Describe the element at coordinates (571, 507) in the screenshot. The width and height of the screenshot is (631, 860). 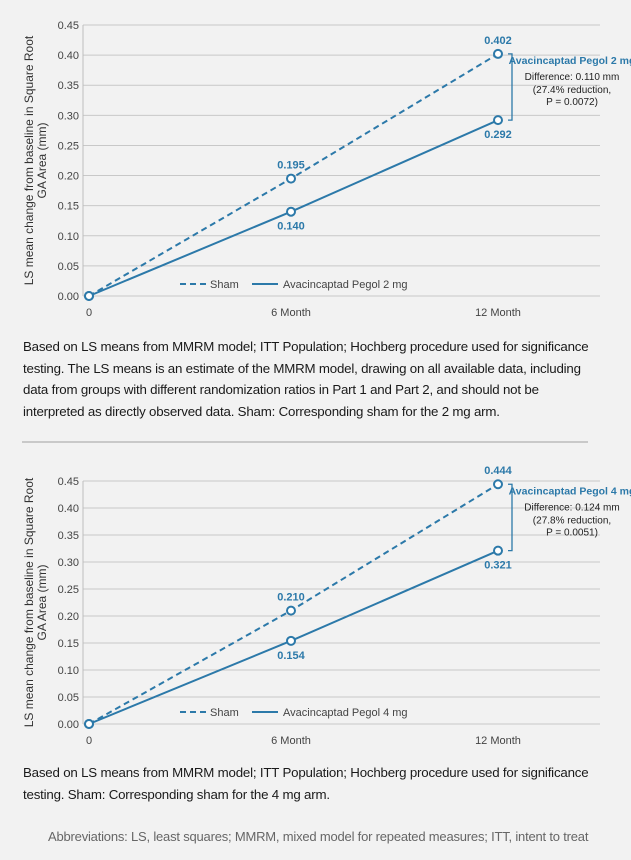
I see `annotation-difference: Difference: 0.124 mm` at that location.